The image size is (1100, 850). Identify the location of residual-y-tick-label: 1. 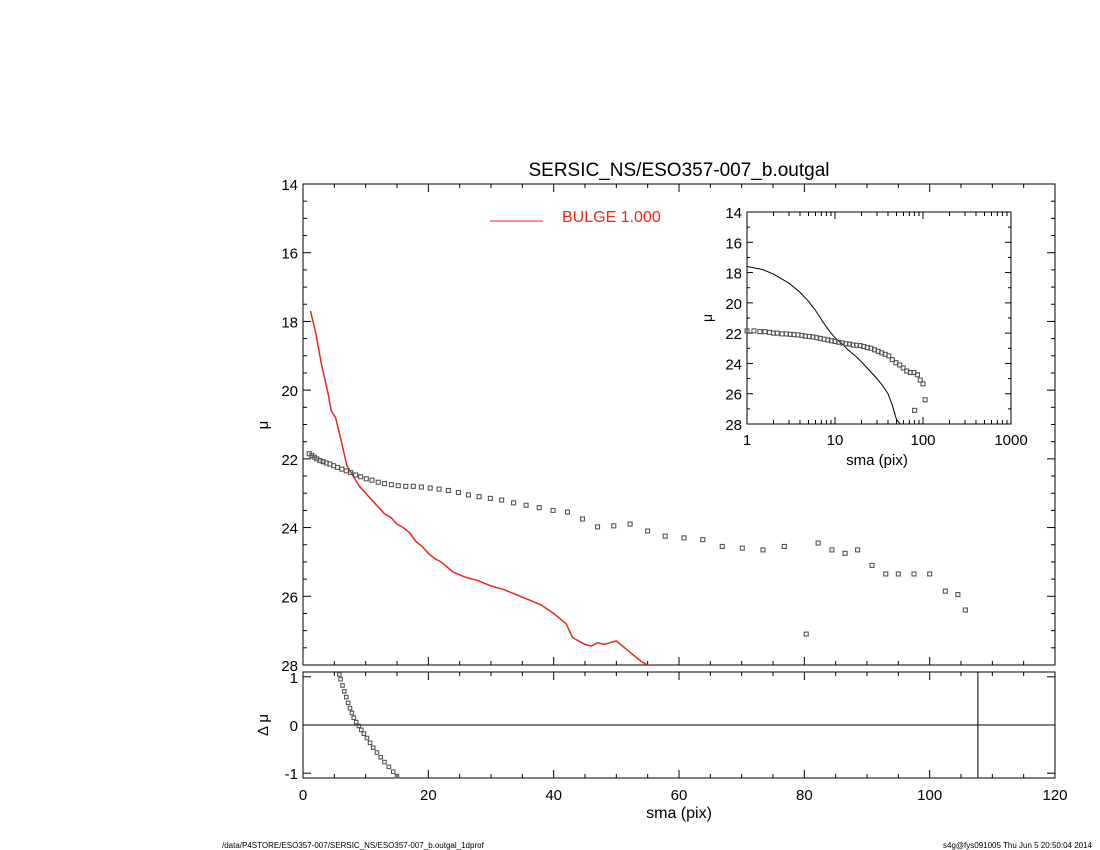
(294, 678).